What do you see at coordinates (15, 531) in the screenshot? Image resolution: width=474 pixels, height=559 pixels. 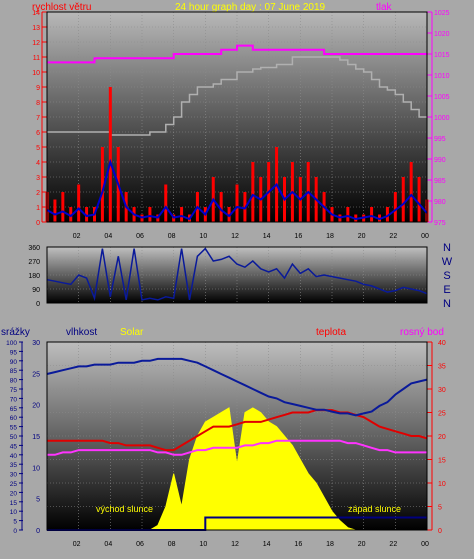 I see `humidity-tick-label: 0` at bounding box center [15, 531].